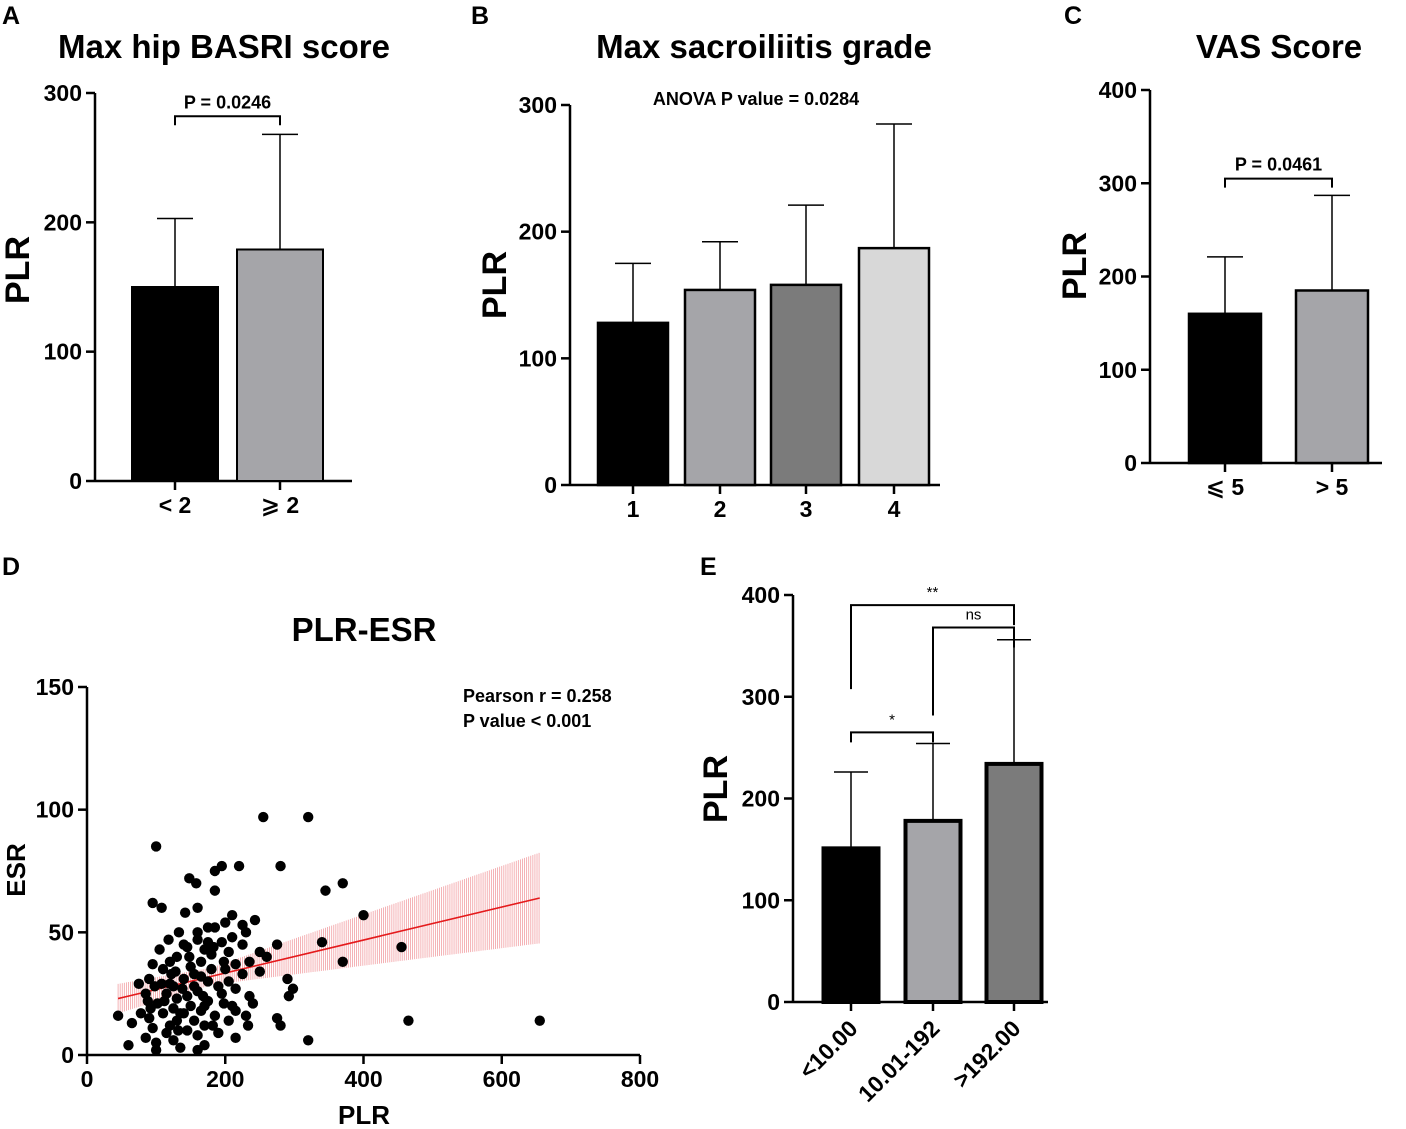 The height and width of the screenshot is (1129, 1406). I want to click on panel-c-y-axis-label: PLR, so click(1075, 266).